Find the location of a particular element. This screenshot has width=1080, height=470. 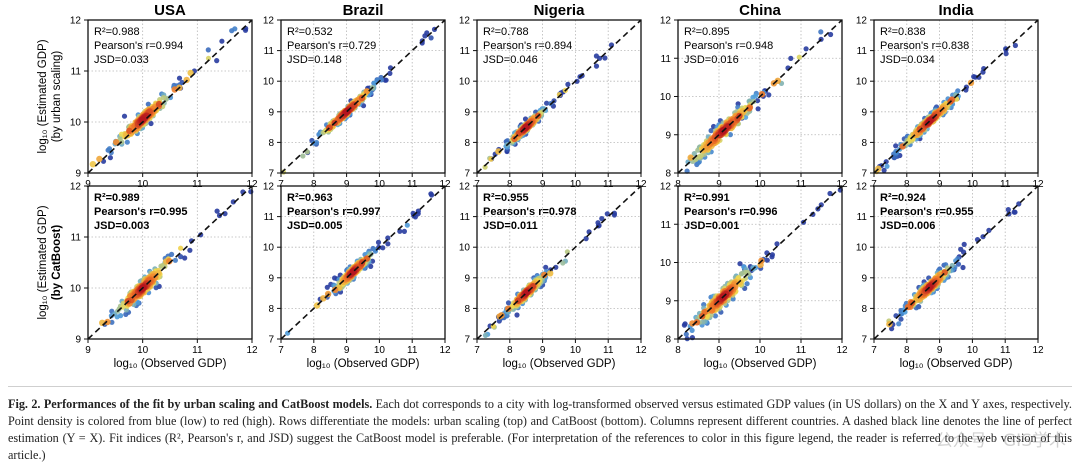

caption-label: Fig. 2. is located at coordinates (24, 404).